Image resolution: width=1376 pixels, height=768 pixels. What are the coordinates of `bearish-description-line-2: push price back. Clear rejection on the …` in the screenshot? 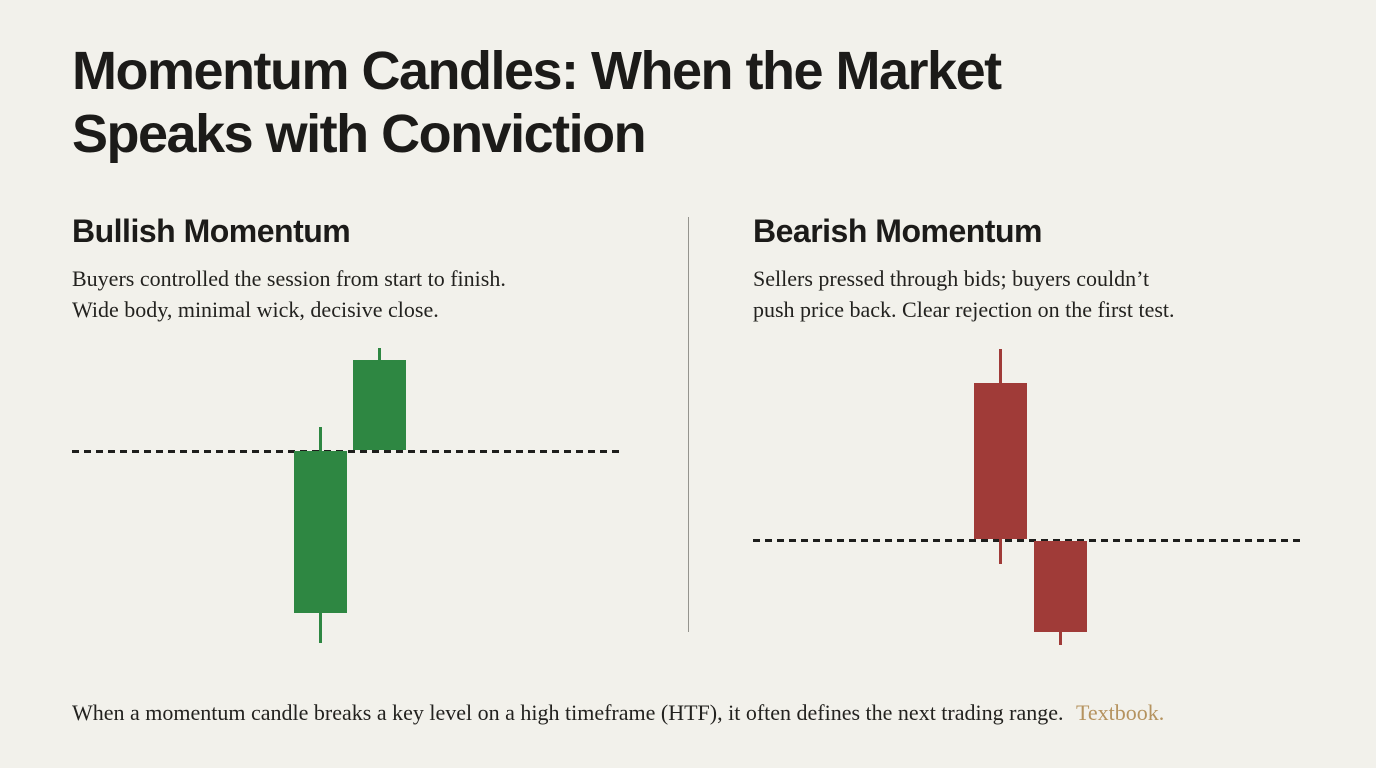 It's located at (964, 309).